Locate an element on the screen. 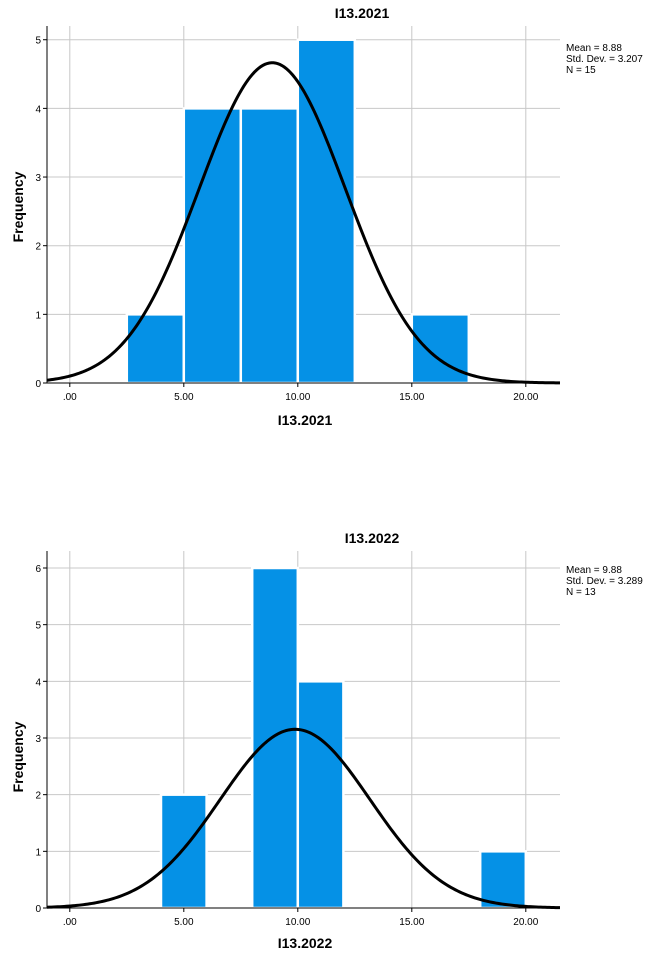 The height and width of the screenshot is (958, 647). stat-n: N = 15 is located at coordinates (581, 70).